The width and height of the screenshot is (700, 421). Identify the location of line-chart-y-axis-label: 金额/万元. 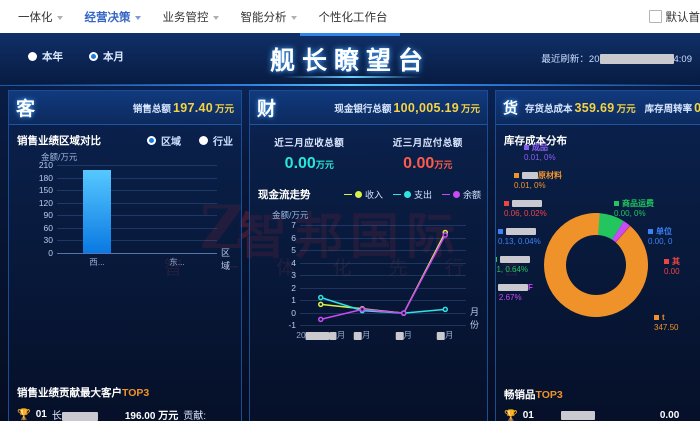
(290, 215).